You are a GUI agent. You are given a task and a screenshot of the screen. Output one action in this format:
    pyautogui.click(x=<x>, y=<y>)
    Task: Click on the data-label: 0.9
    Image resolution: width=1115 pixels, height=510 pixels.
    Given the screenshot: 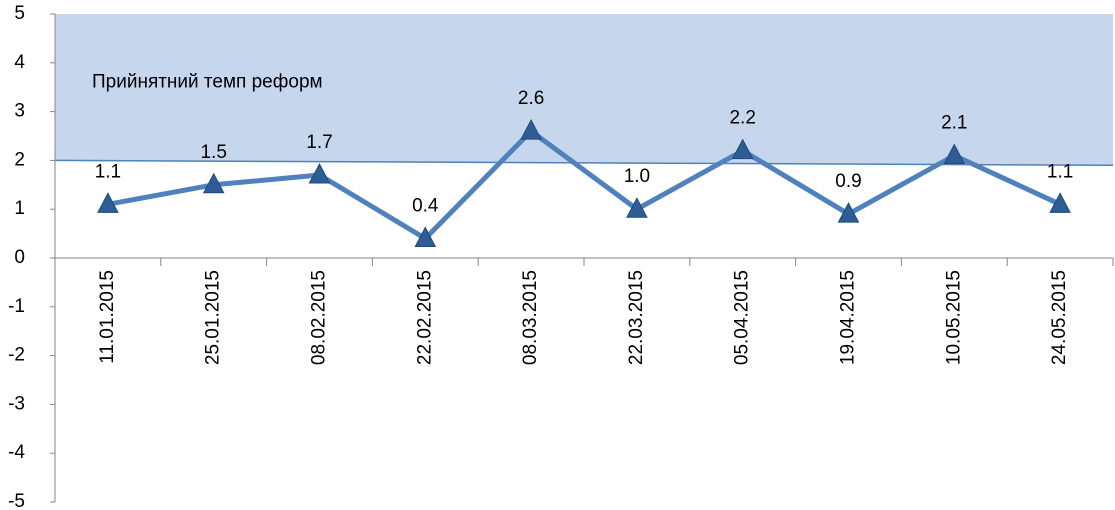 What is the action you would take?
    pyautogui.click(x=848, y=181)
    